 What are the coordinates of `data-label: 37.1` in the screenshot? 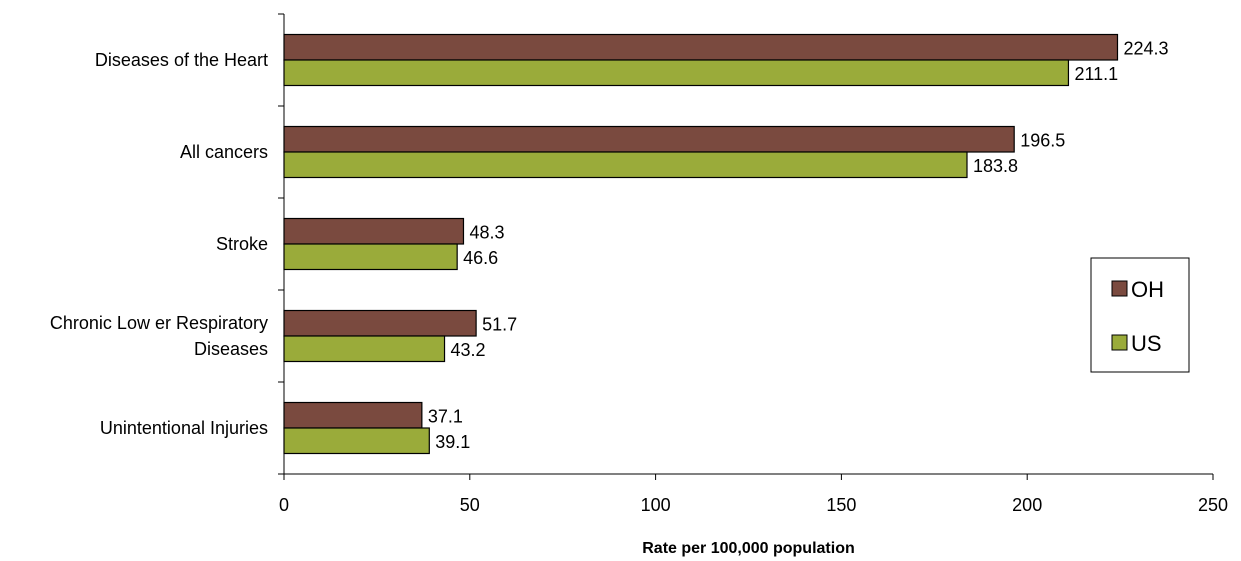 It's located at (445, 416).